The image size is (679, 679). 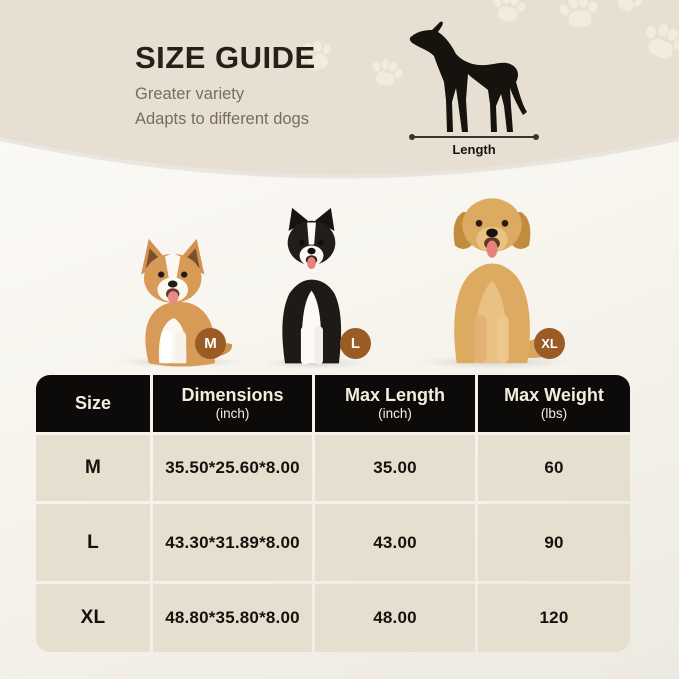 I want to click on size-badge-xl: XL, so click(x=549, y=343).